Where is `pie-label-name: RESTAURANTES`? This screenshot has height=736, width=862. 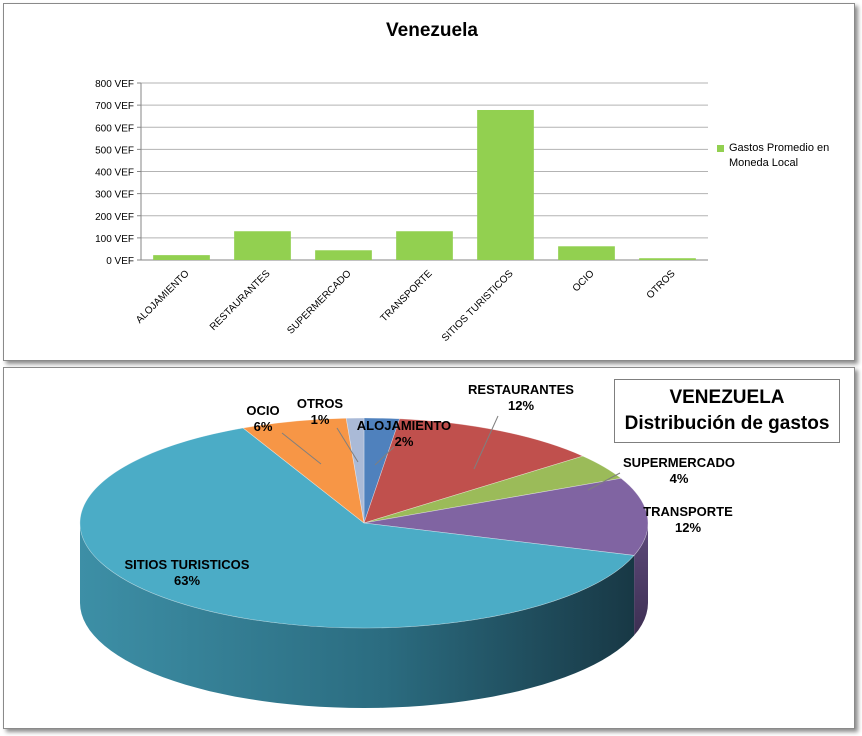 pie-label-name: RESTAURANTES is located at coordinates (521, 389).